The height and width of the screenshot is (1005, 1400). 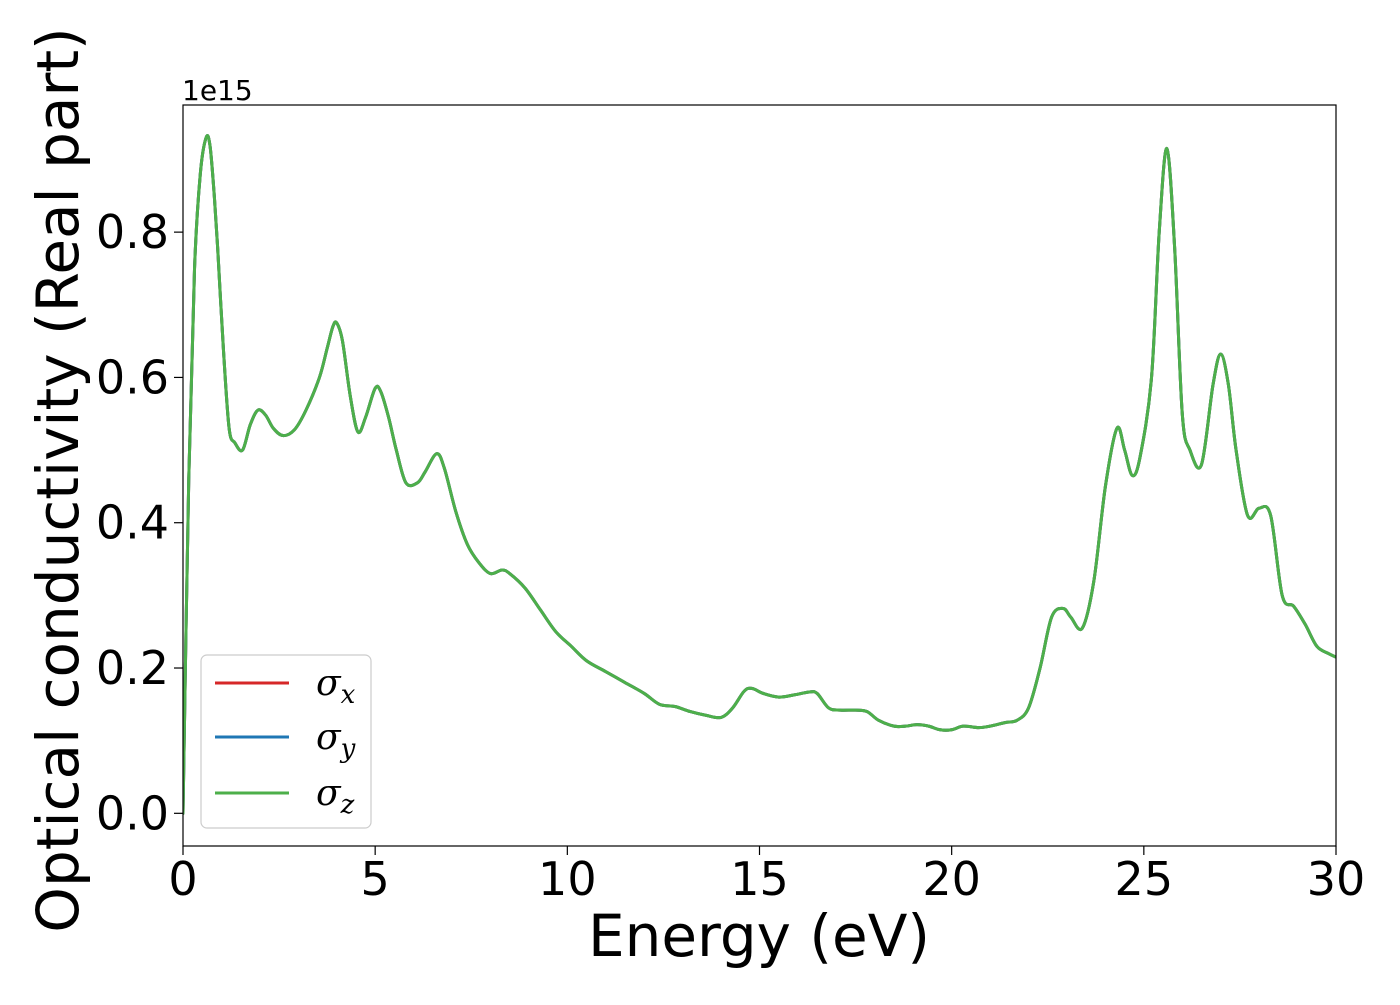 What do you see at coordinates (132, 813) in the screenshot?
I see `y-tick-label: 0.0` at bounding box center [132, 813].